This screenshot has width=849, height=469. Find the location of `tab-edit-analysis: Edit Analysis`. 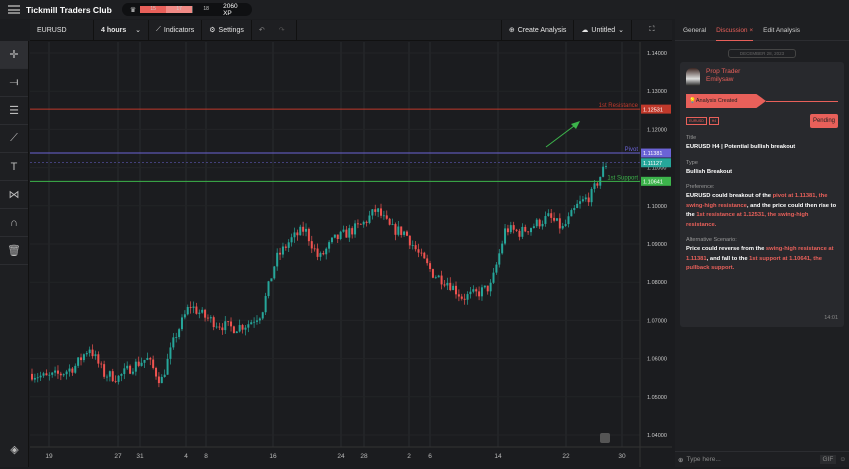

tab-edit-analysis: Edit Analysis is located at coordinates (782, 30).